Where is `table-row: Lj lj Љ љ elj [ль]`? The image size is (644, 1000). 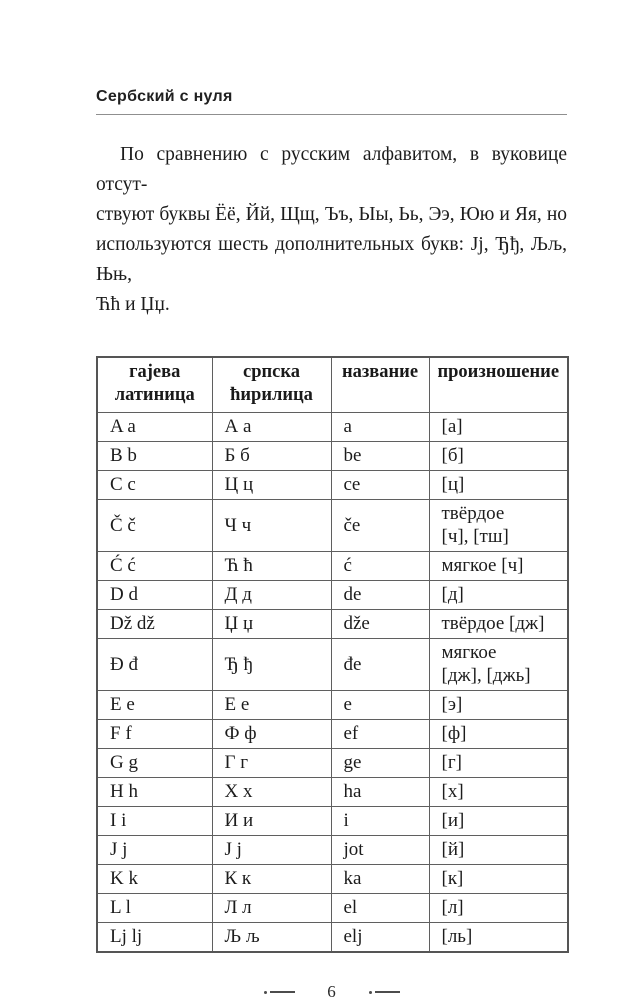 table-row: Lj lj Љ љ elj [ль] is located at coordinates (332, 937).